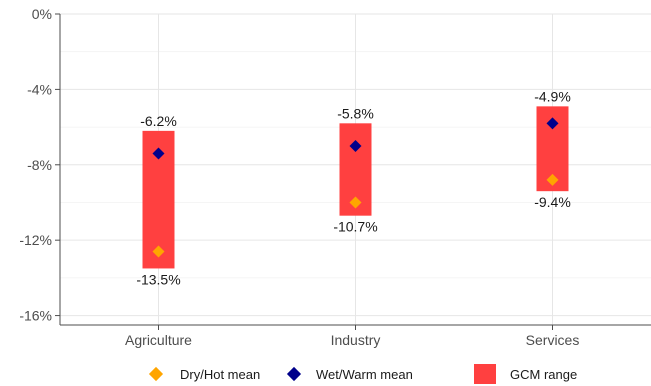  I want to click on x-tick-label: Agriculture, so click(158, 340).